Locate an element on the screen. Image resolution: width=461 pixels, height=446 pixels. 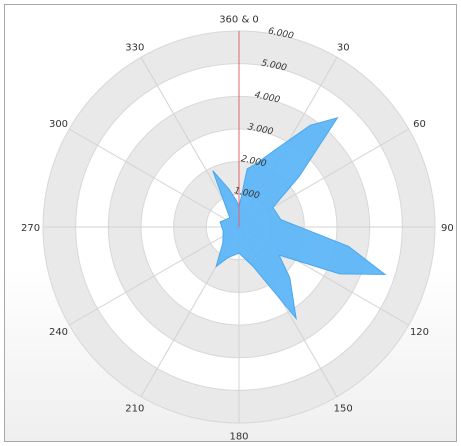
angle-tick-label: 90 is located at coordinates (447, 228).